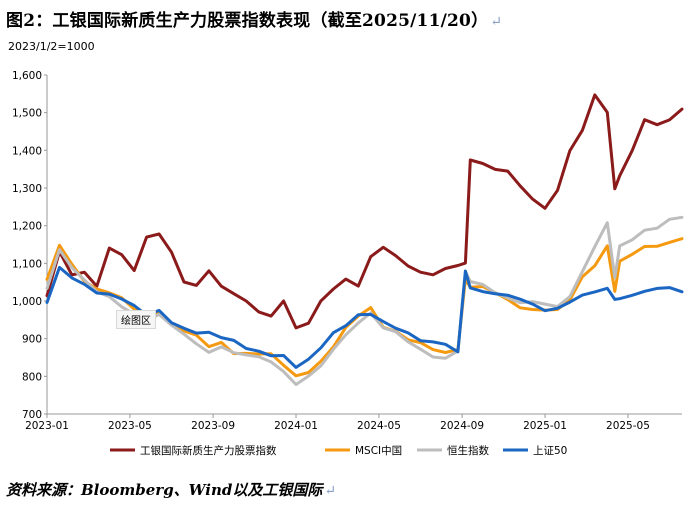  I want to click on y-tick-label: 1,000, so click(27, 302).